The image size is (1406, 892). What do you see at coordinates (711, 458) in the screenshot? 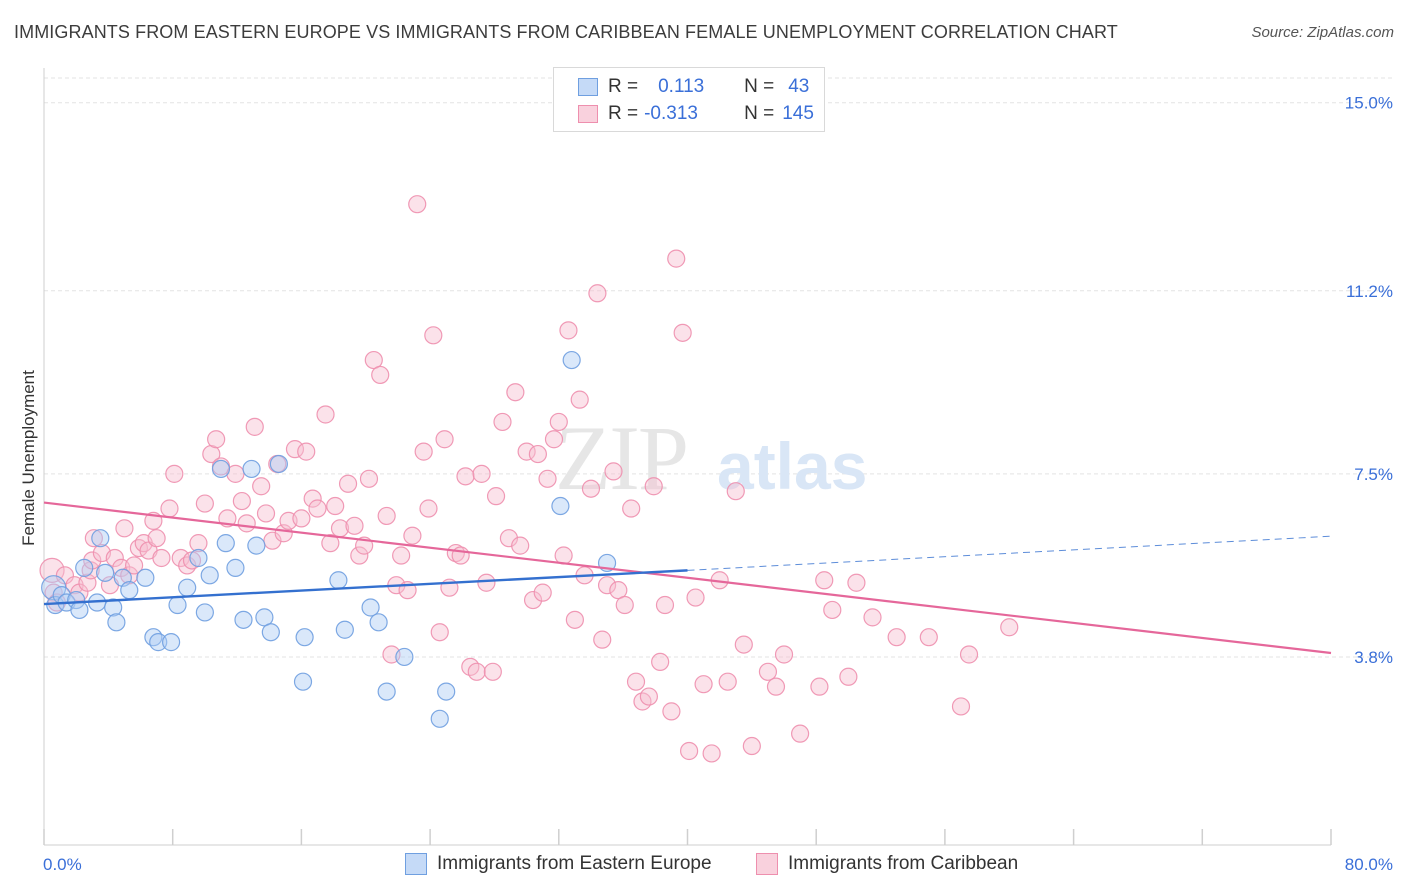
I see `watermark: ZIP atlas` at bounding box center [711, 458].